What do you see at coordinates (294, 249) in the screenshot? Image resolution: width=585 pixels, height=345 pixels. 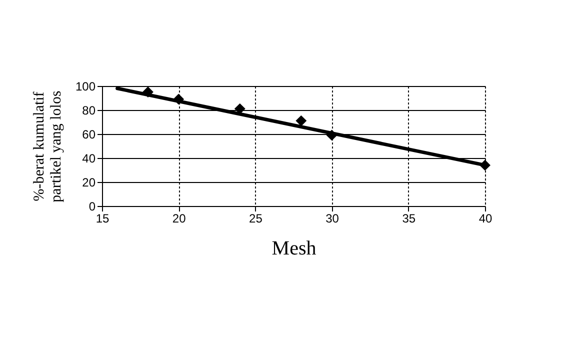 I see `x-axis-title: Mesh` at bounding box center [294, 249].